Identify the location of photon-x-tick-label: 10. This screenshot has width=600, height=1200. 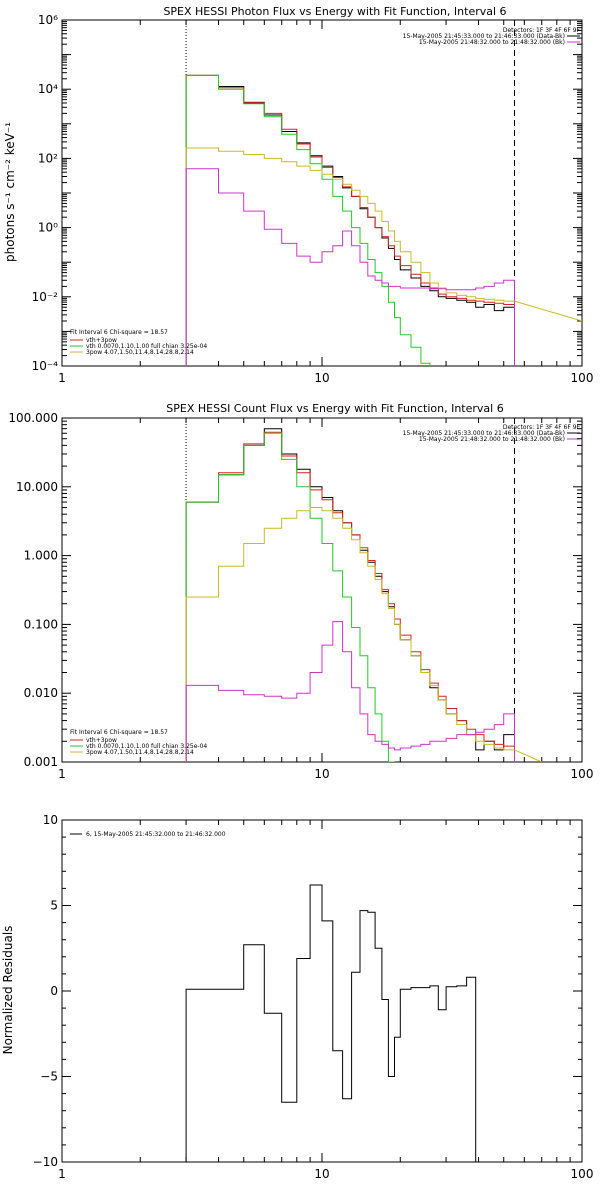
(321, 378).